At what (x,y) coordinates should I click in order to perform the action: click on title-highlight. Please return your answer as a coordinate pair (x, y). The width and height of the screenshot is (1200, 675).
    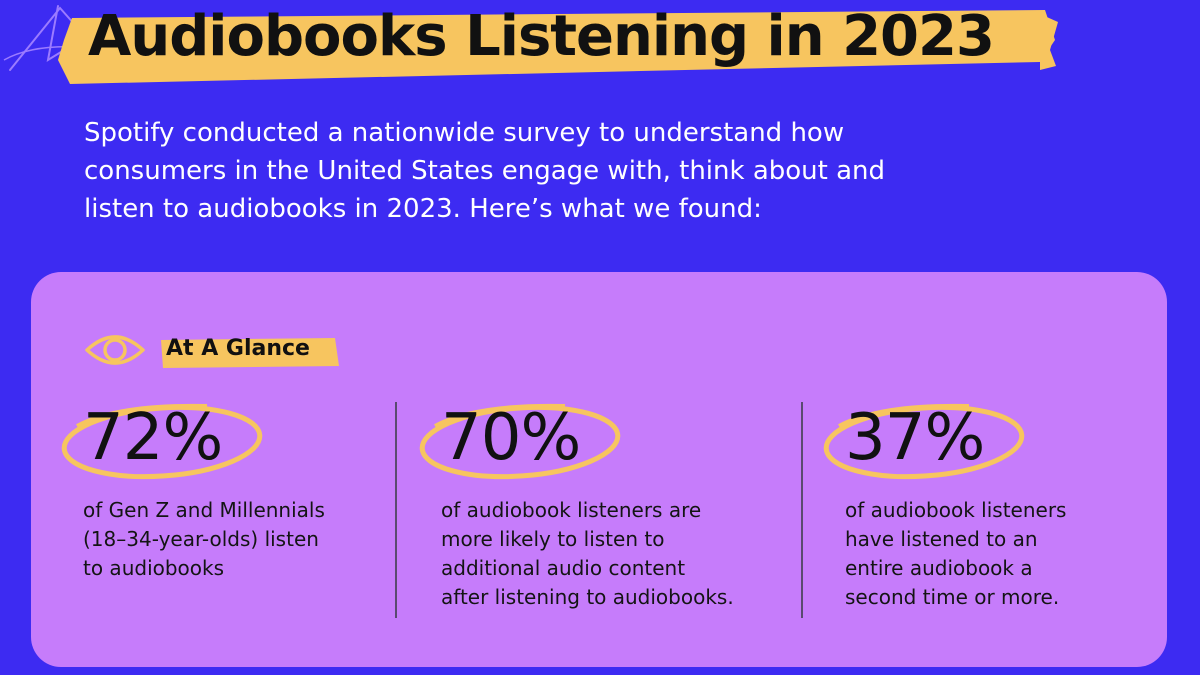
    Looking at the image, I should click on (558, 47).